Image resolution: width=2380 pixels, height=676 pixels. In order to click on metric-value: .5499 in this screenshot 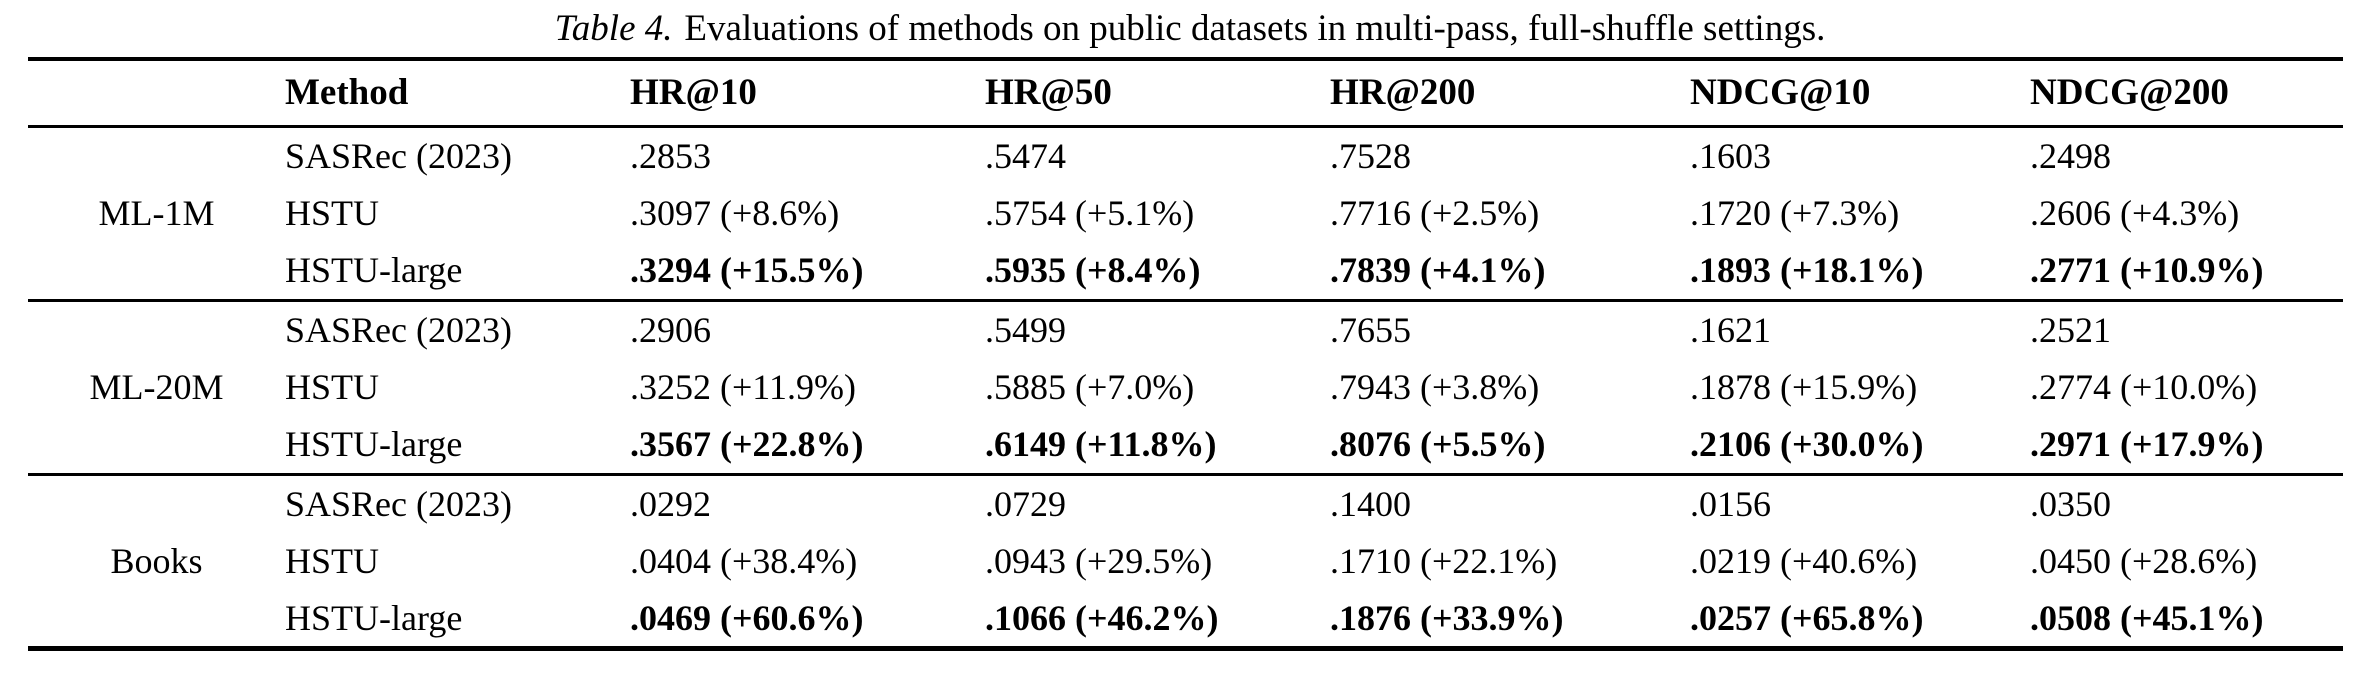, I will do `click(1025, 329)`.